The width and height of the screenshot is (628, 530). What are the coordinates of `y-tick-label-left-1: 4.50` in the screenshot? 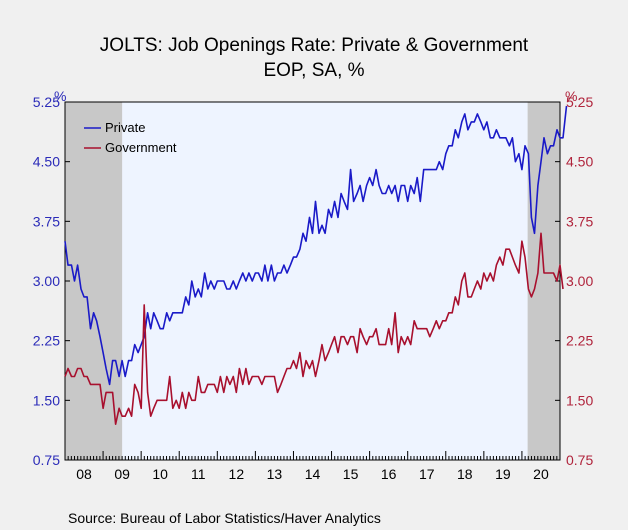 It's located at (46, 162).